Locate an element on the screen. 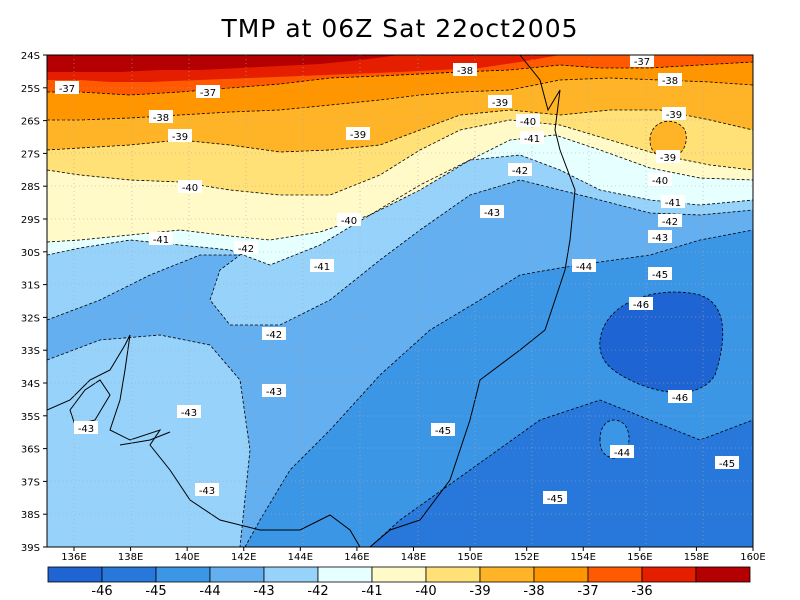 The image size is (800, 600). lon-label: 160E is located at coordinates (752, 557).